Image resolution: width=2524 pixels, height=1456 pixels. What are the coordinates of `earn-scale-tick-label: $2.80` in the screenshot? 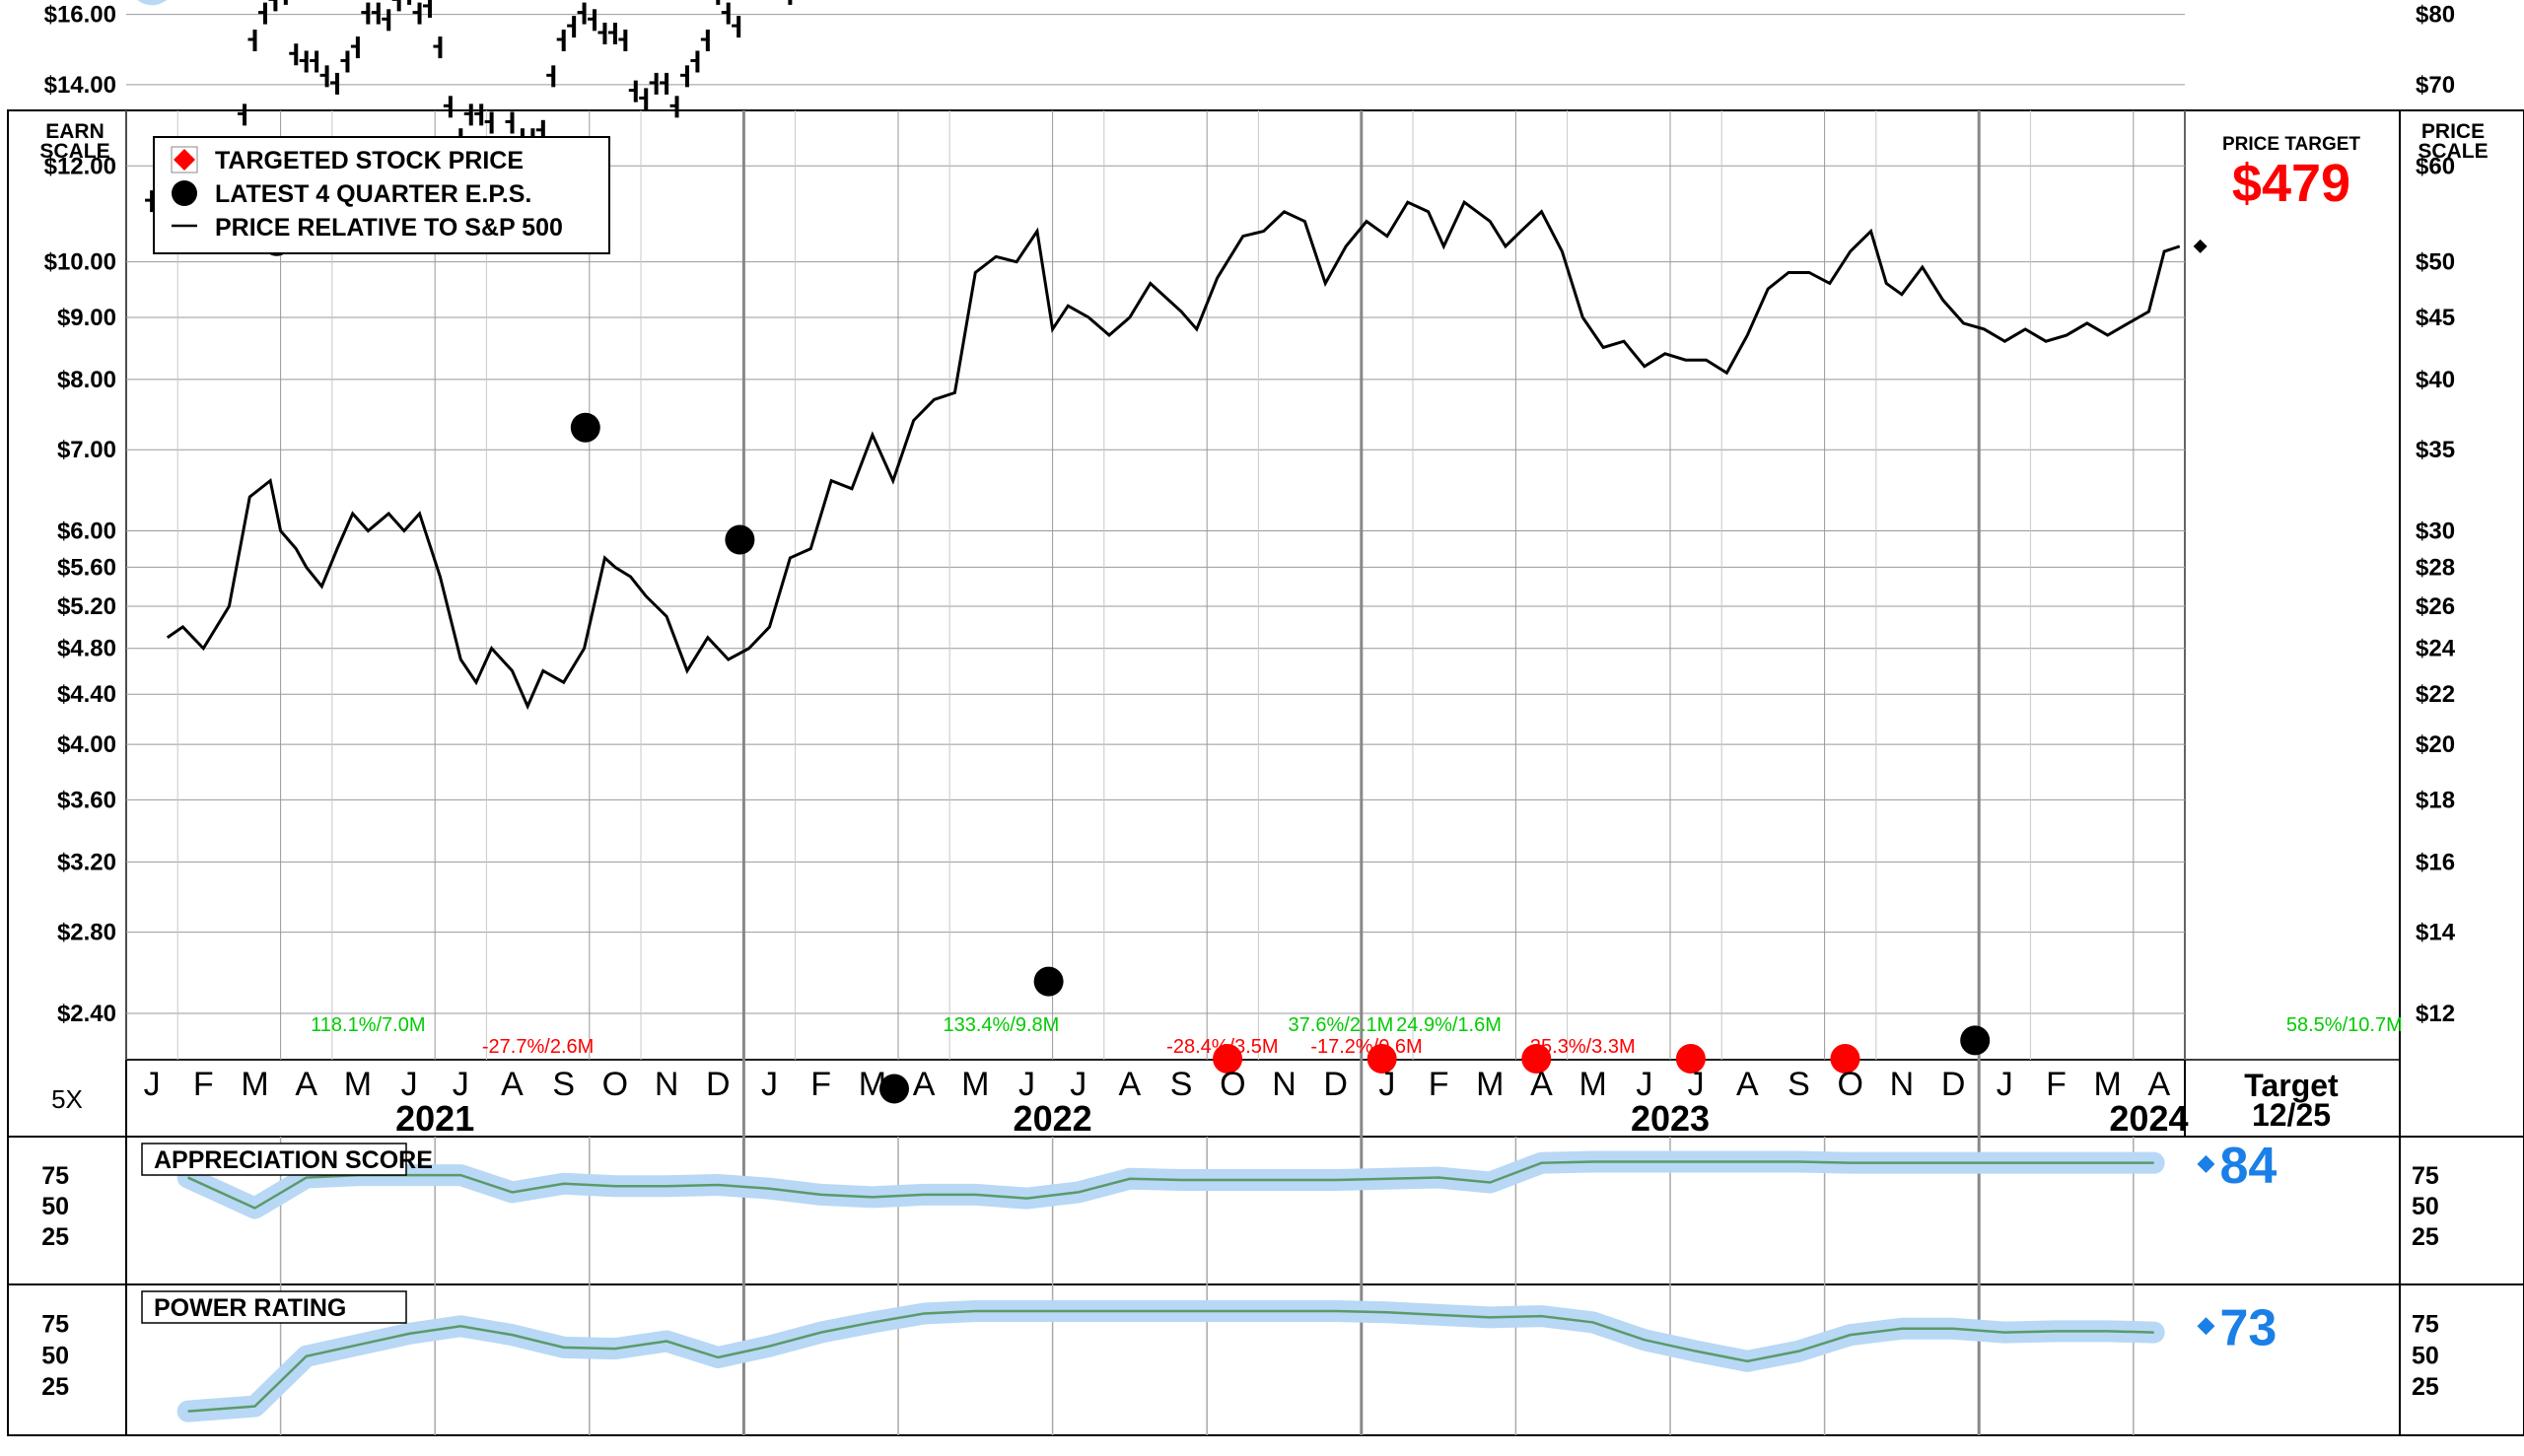 It's located at (87, 933).